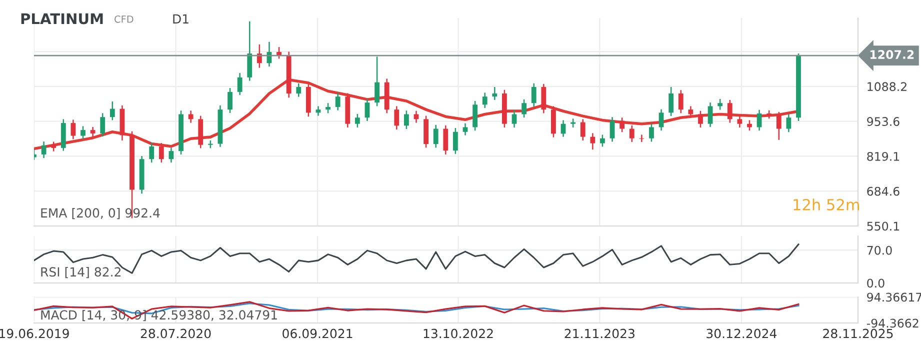  What do you see at coordinates (34, 333) in the screenshot?
I see `x-tick-label: 19.06.2019` at bounding box center [34, 333].